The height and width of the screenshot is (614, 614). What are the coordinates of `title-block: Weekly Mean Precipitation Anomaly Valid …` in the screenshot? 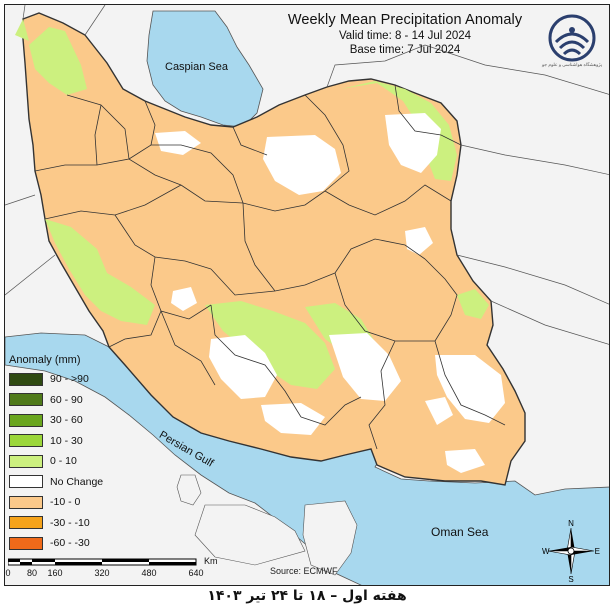 It's located at (405, 34).